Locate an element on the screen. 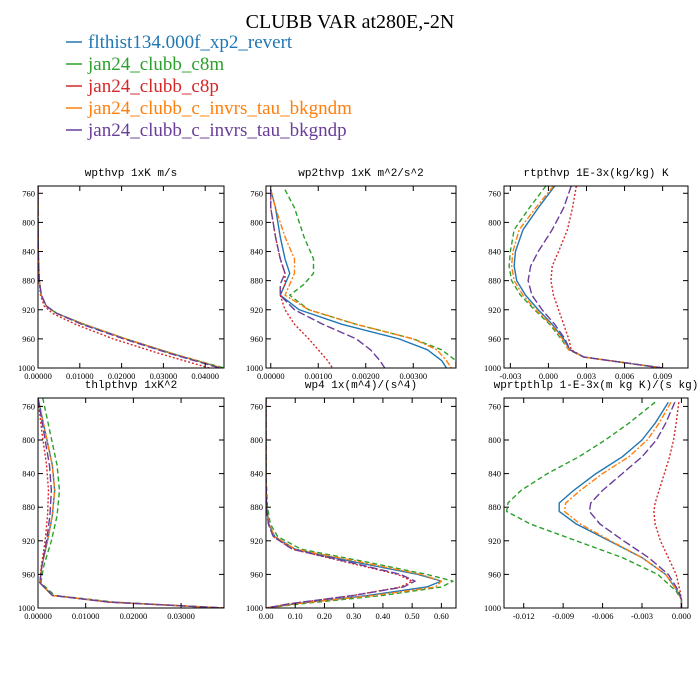 The height and width of the screenshot is (700, 700). legend-entry: jan24_clubb_c_invrs_tau_bkgndm is located at coordinates (209, 108).